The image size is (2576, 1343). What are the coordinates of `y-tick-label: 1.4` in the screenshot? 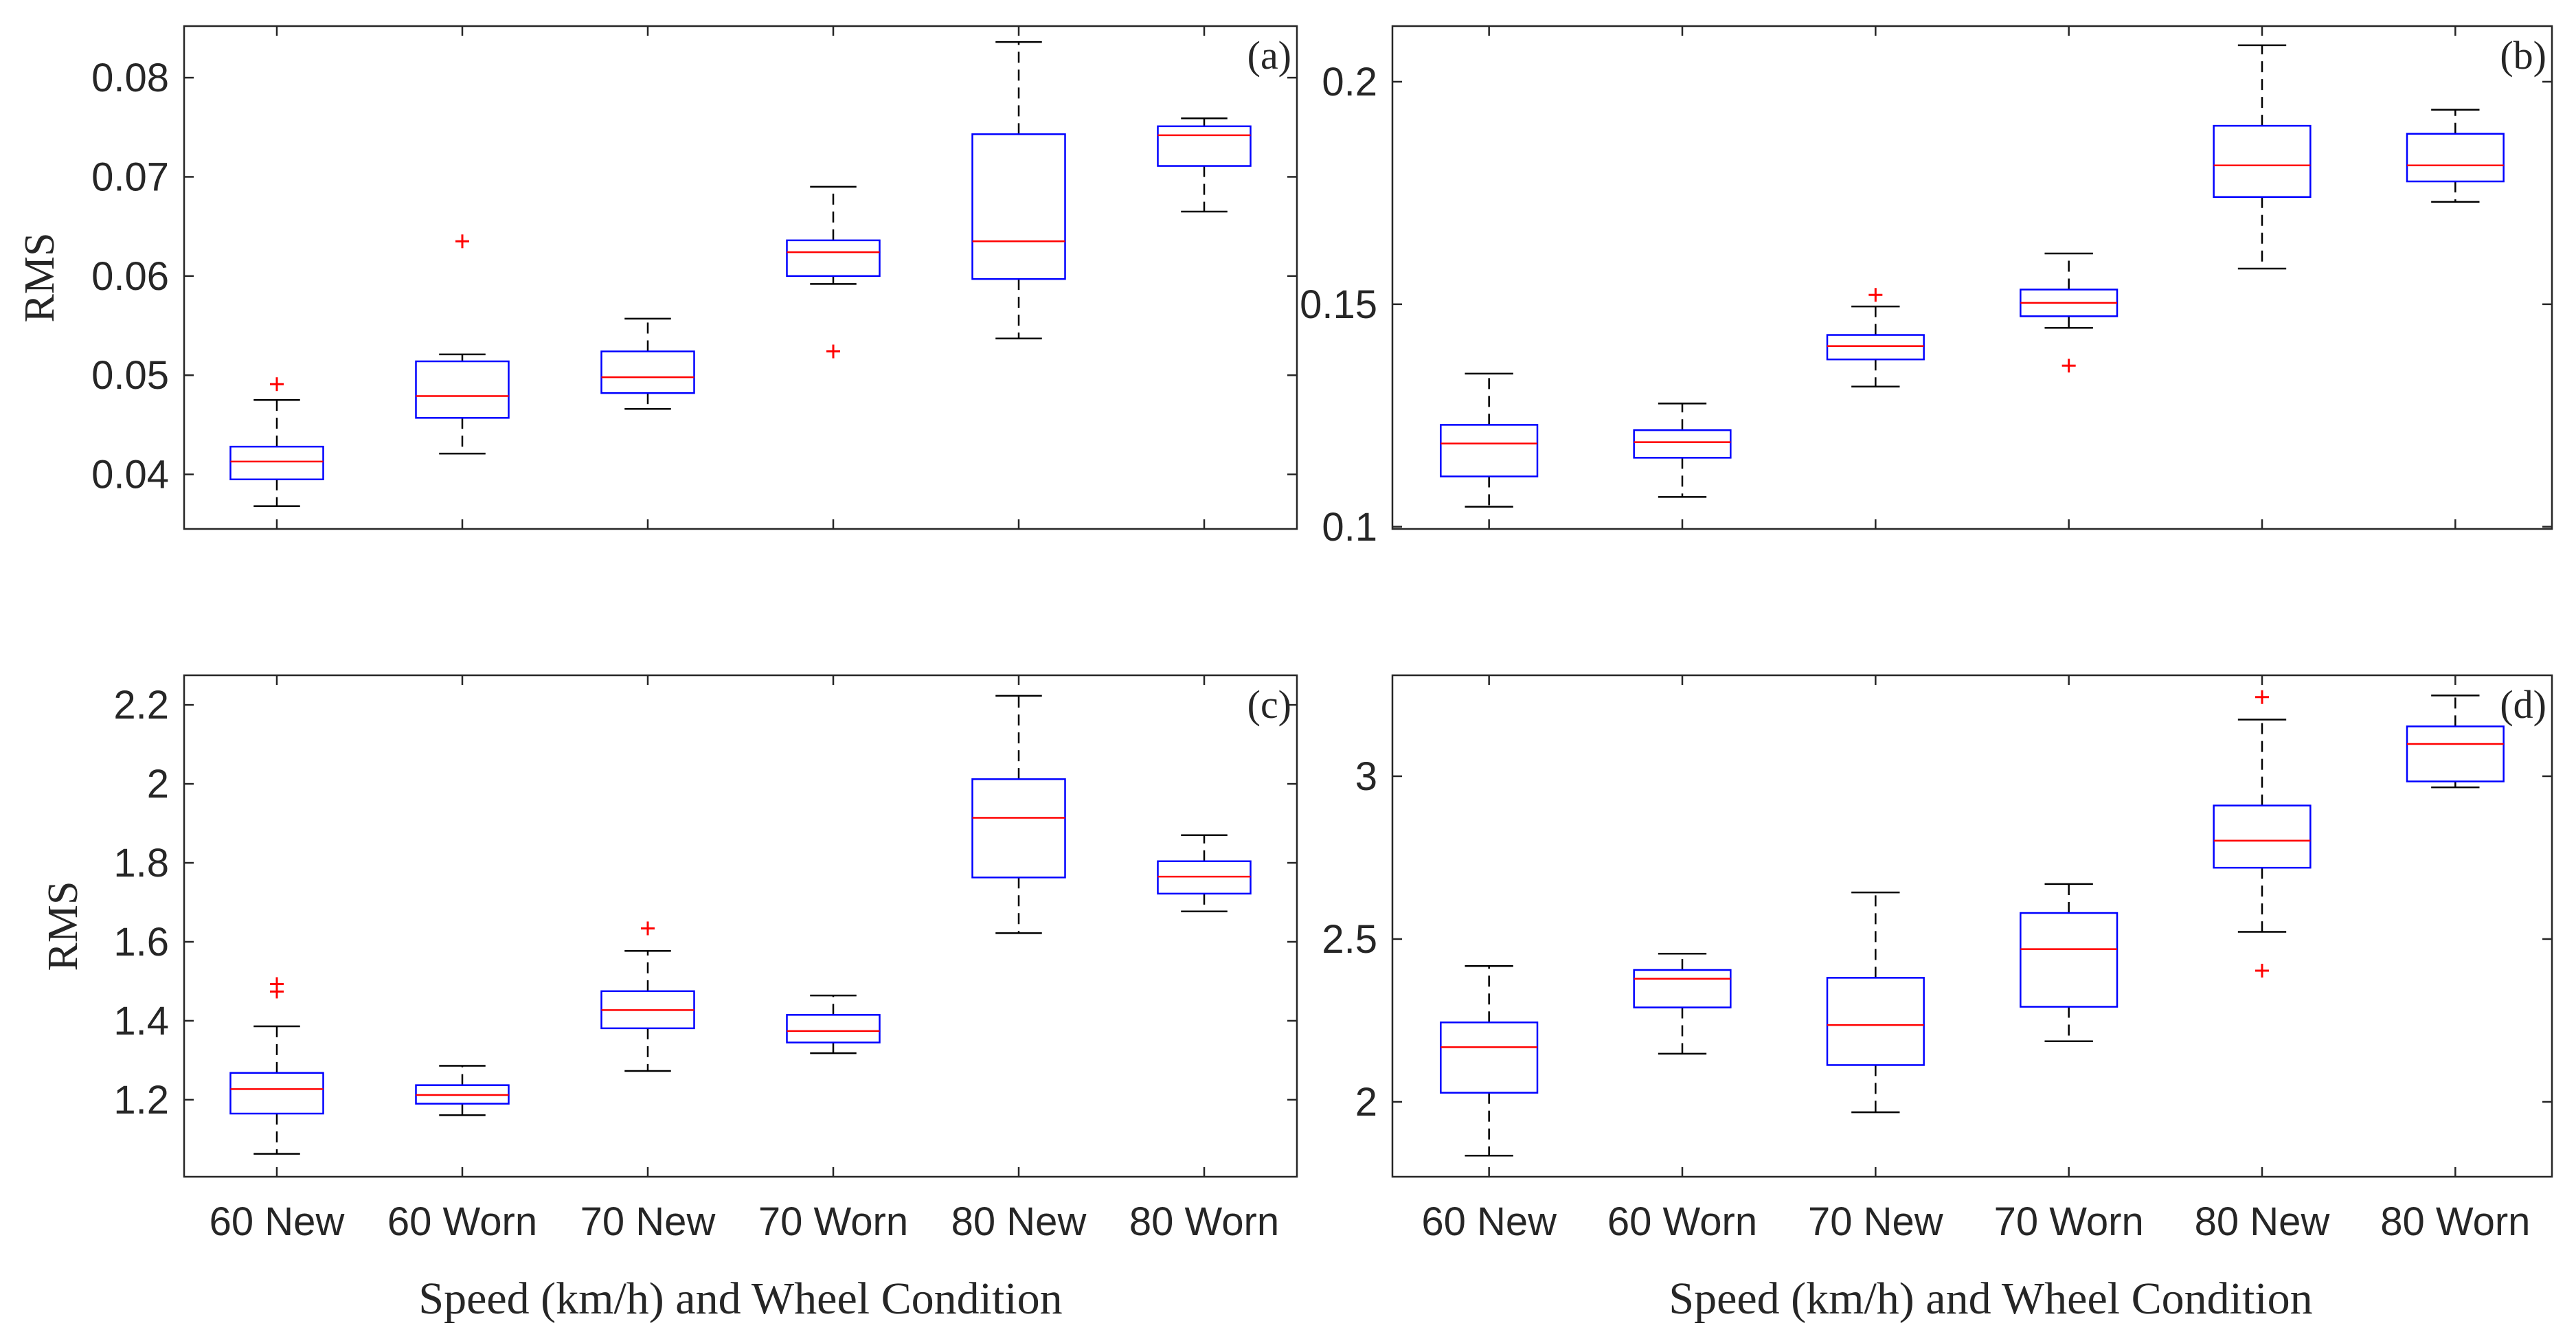 It's located at (141, 1021).